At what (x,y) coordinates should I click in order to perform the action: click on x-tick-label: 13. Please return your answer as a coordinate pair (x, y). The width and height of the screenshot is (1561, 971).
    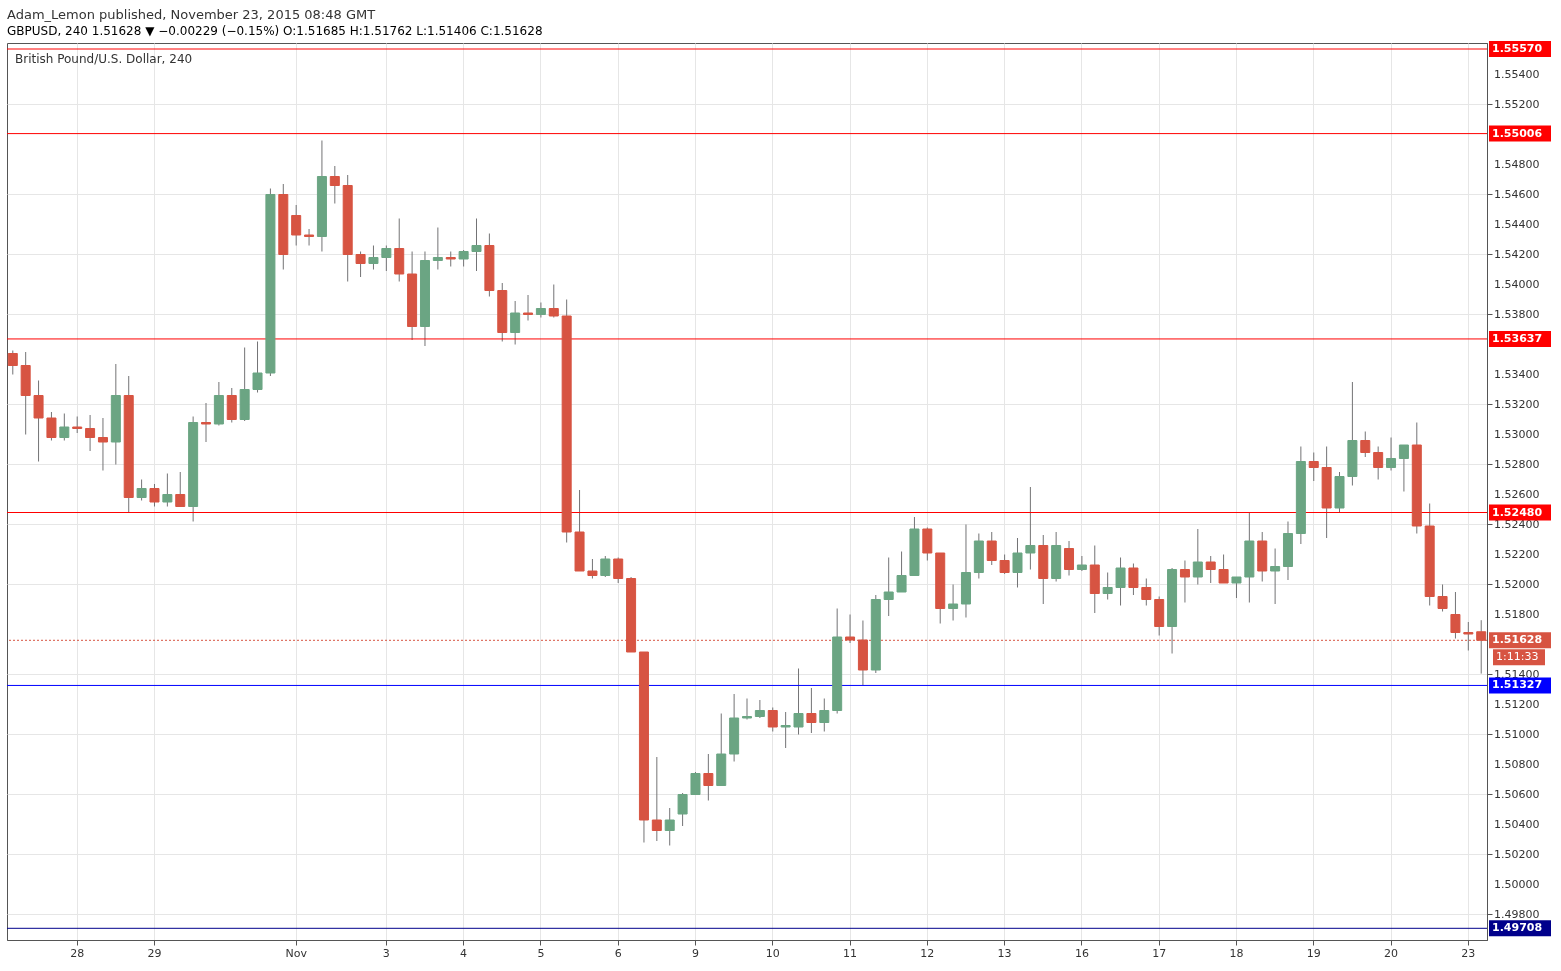
    Looking at the image, I should click on (1004, 953).